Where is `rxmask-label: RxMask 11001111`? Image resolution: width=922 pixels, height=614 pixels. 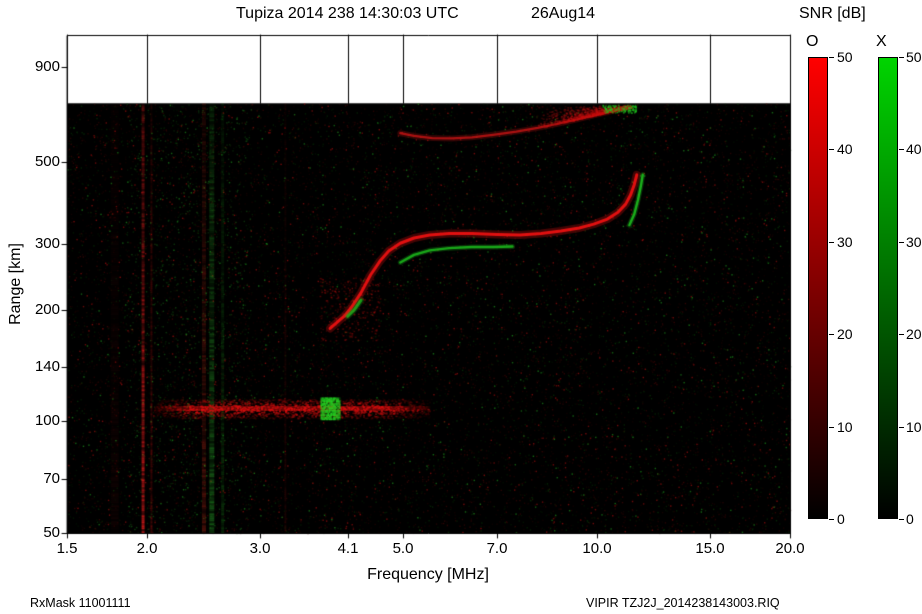 rxmask-label: RxMask 11001111 is located at coordinates (80, 603).